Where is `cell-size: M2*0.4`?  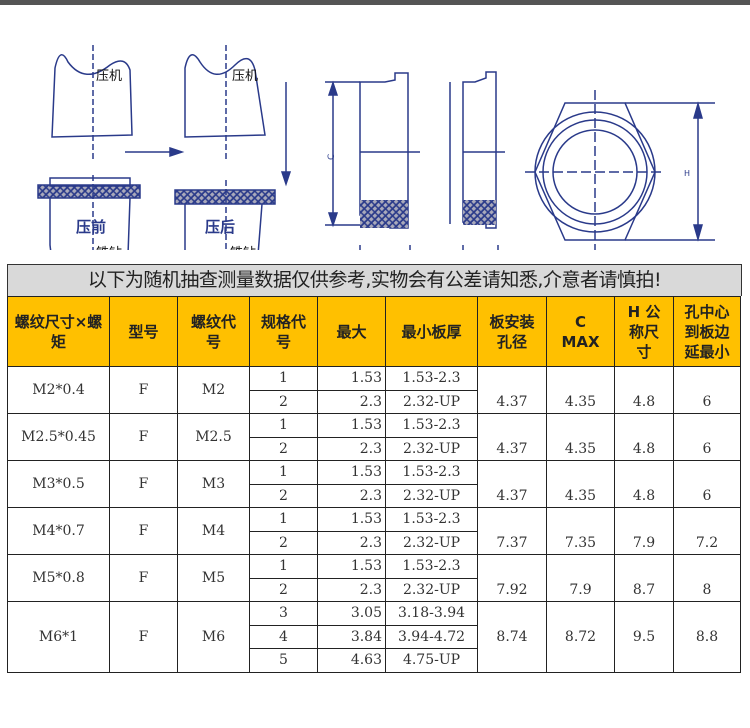 cell-size: M2*0.4 is located at coordinates (58, 390).